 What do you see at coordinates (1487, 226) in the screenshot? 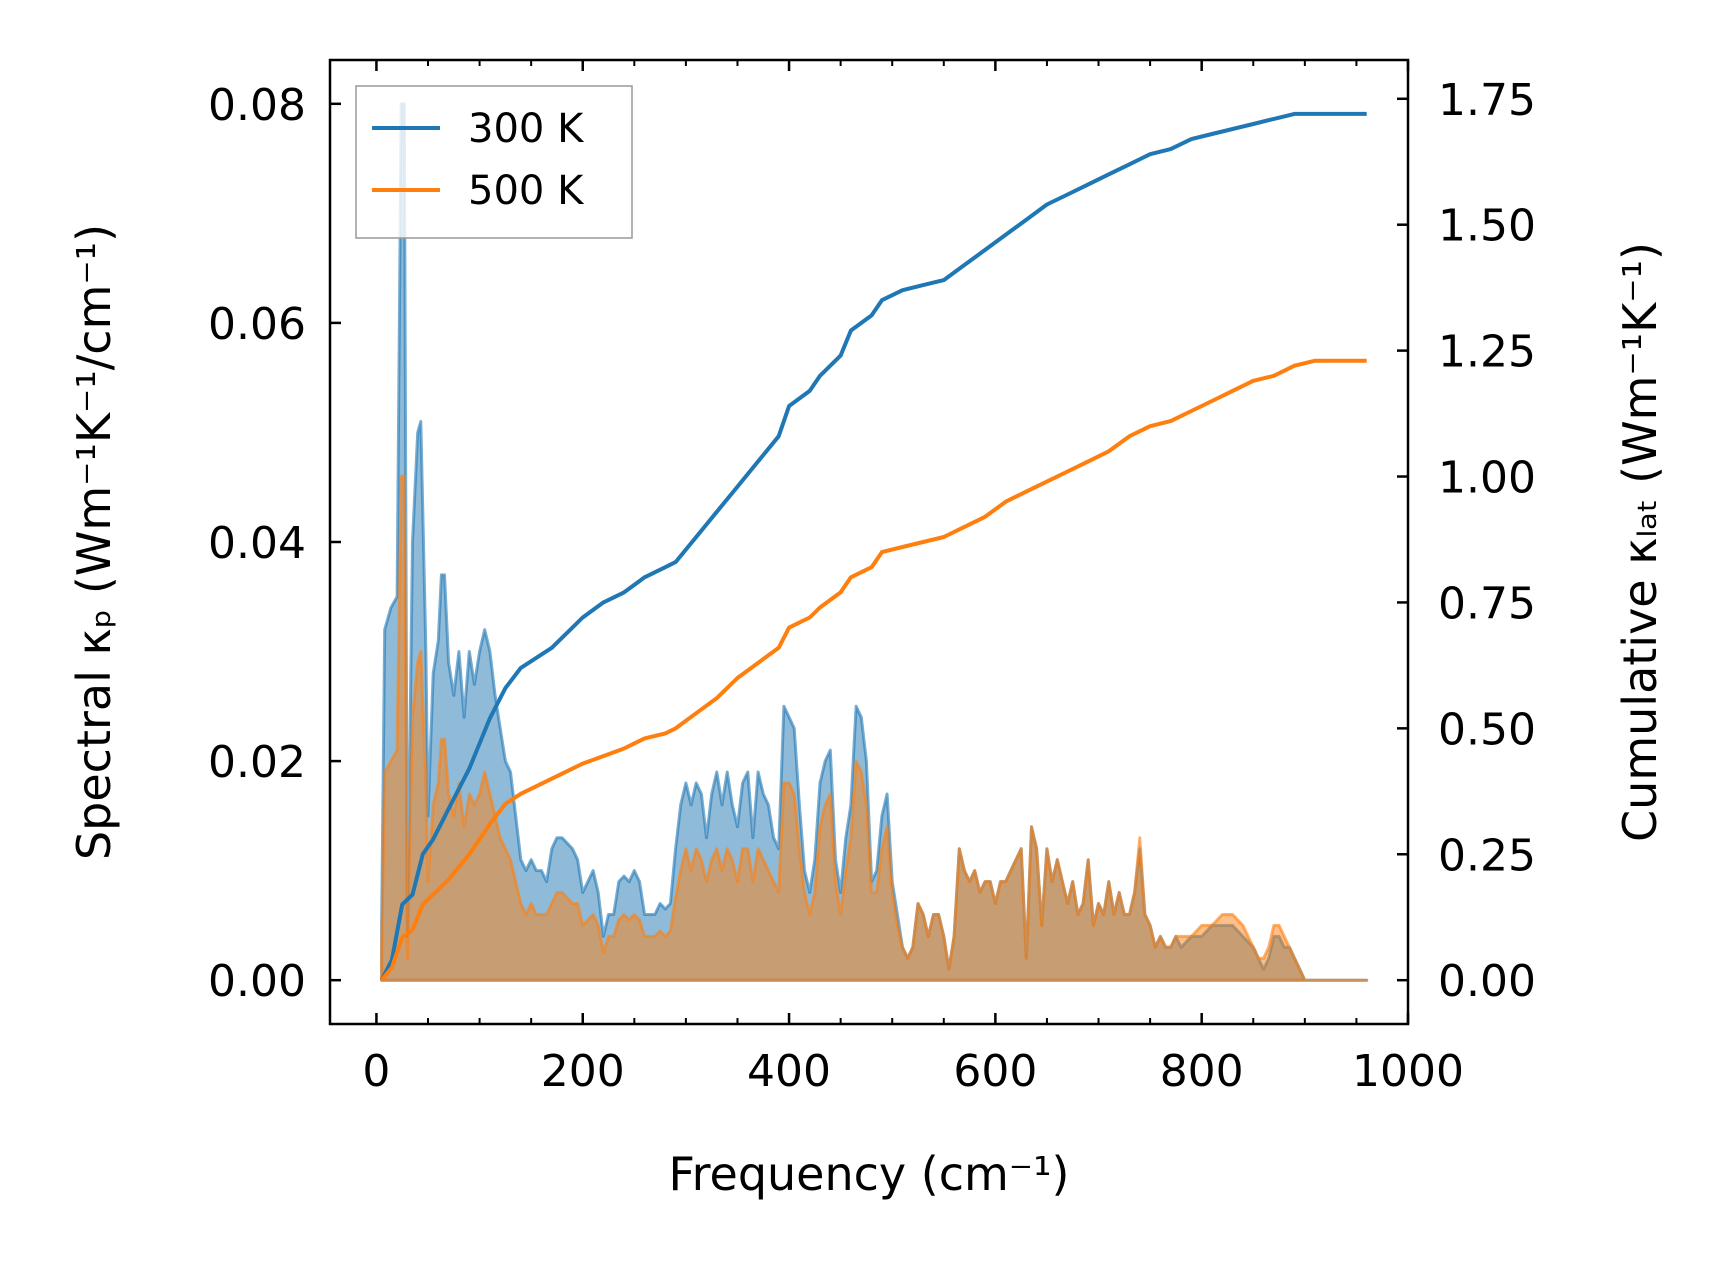
I see `right-y-tick-label: 1.50` at bounding box center [1487, 226].